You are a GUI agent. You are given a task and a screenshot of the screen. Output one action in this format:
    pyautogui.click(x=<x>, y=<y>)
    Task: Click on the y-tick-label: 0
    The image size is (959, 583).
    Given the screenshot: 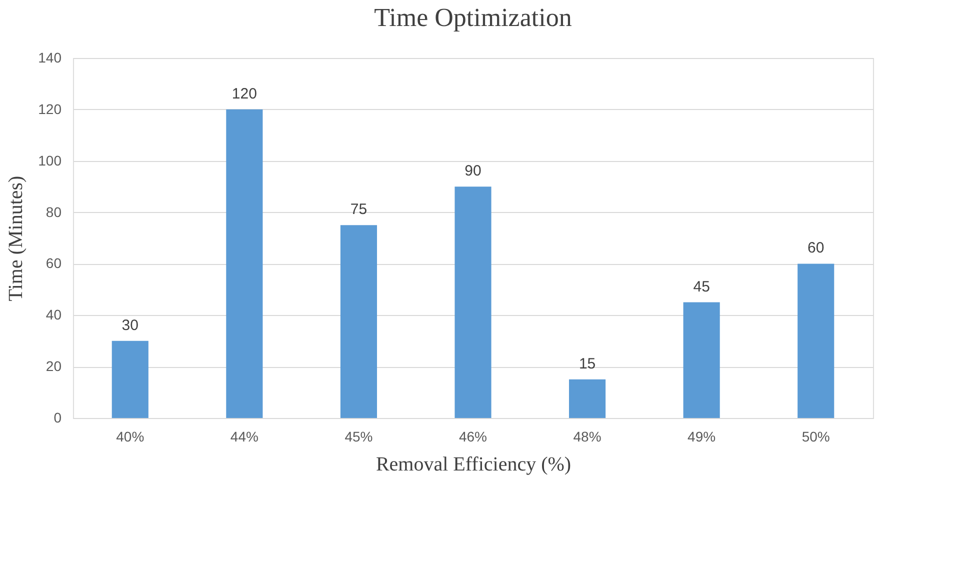 What is the action you would take?
    pyautogui.click(x=58, y=418)
    